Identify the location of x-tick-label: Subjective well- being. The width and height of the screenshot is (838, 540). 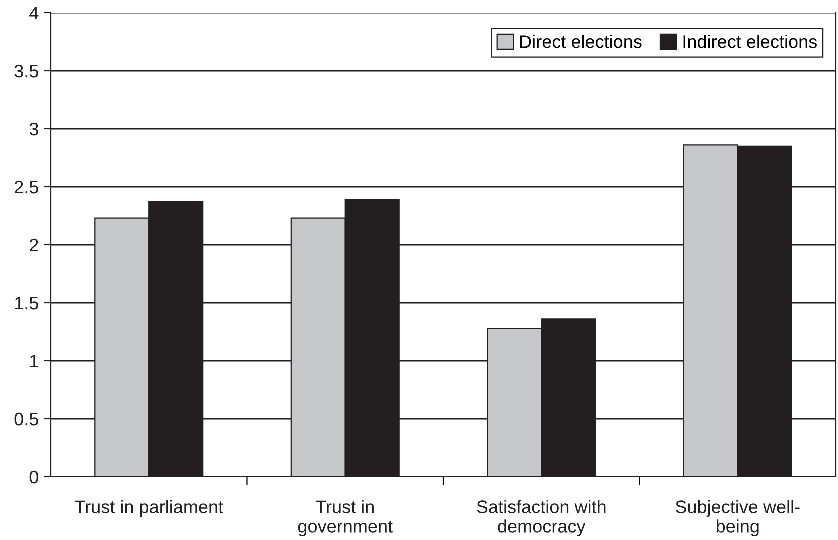
(738, 518).